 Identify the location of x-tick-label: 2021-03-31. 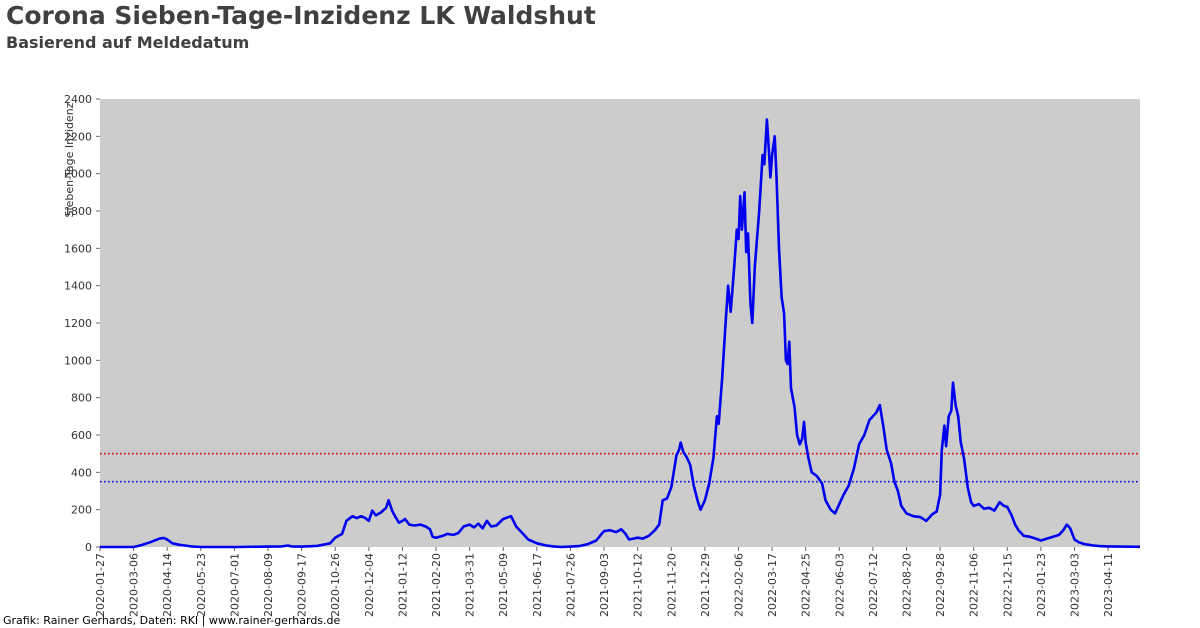
(470, 585).